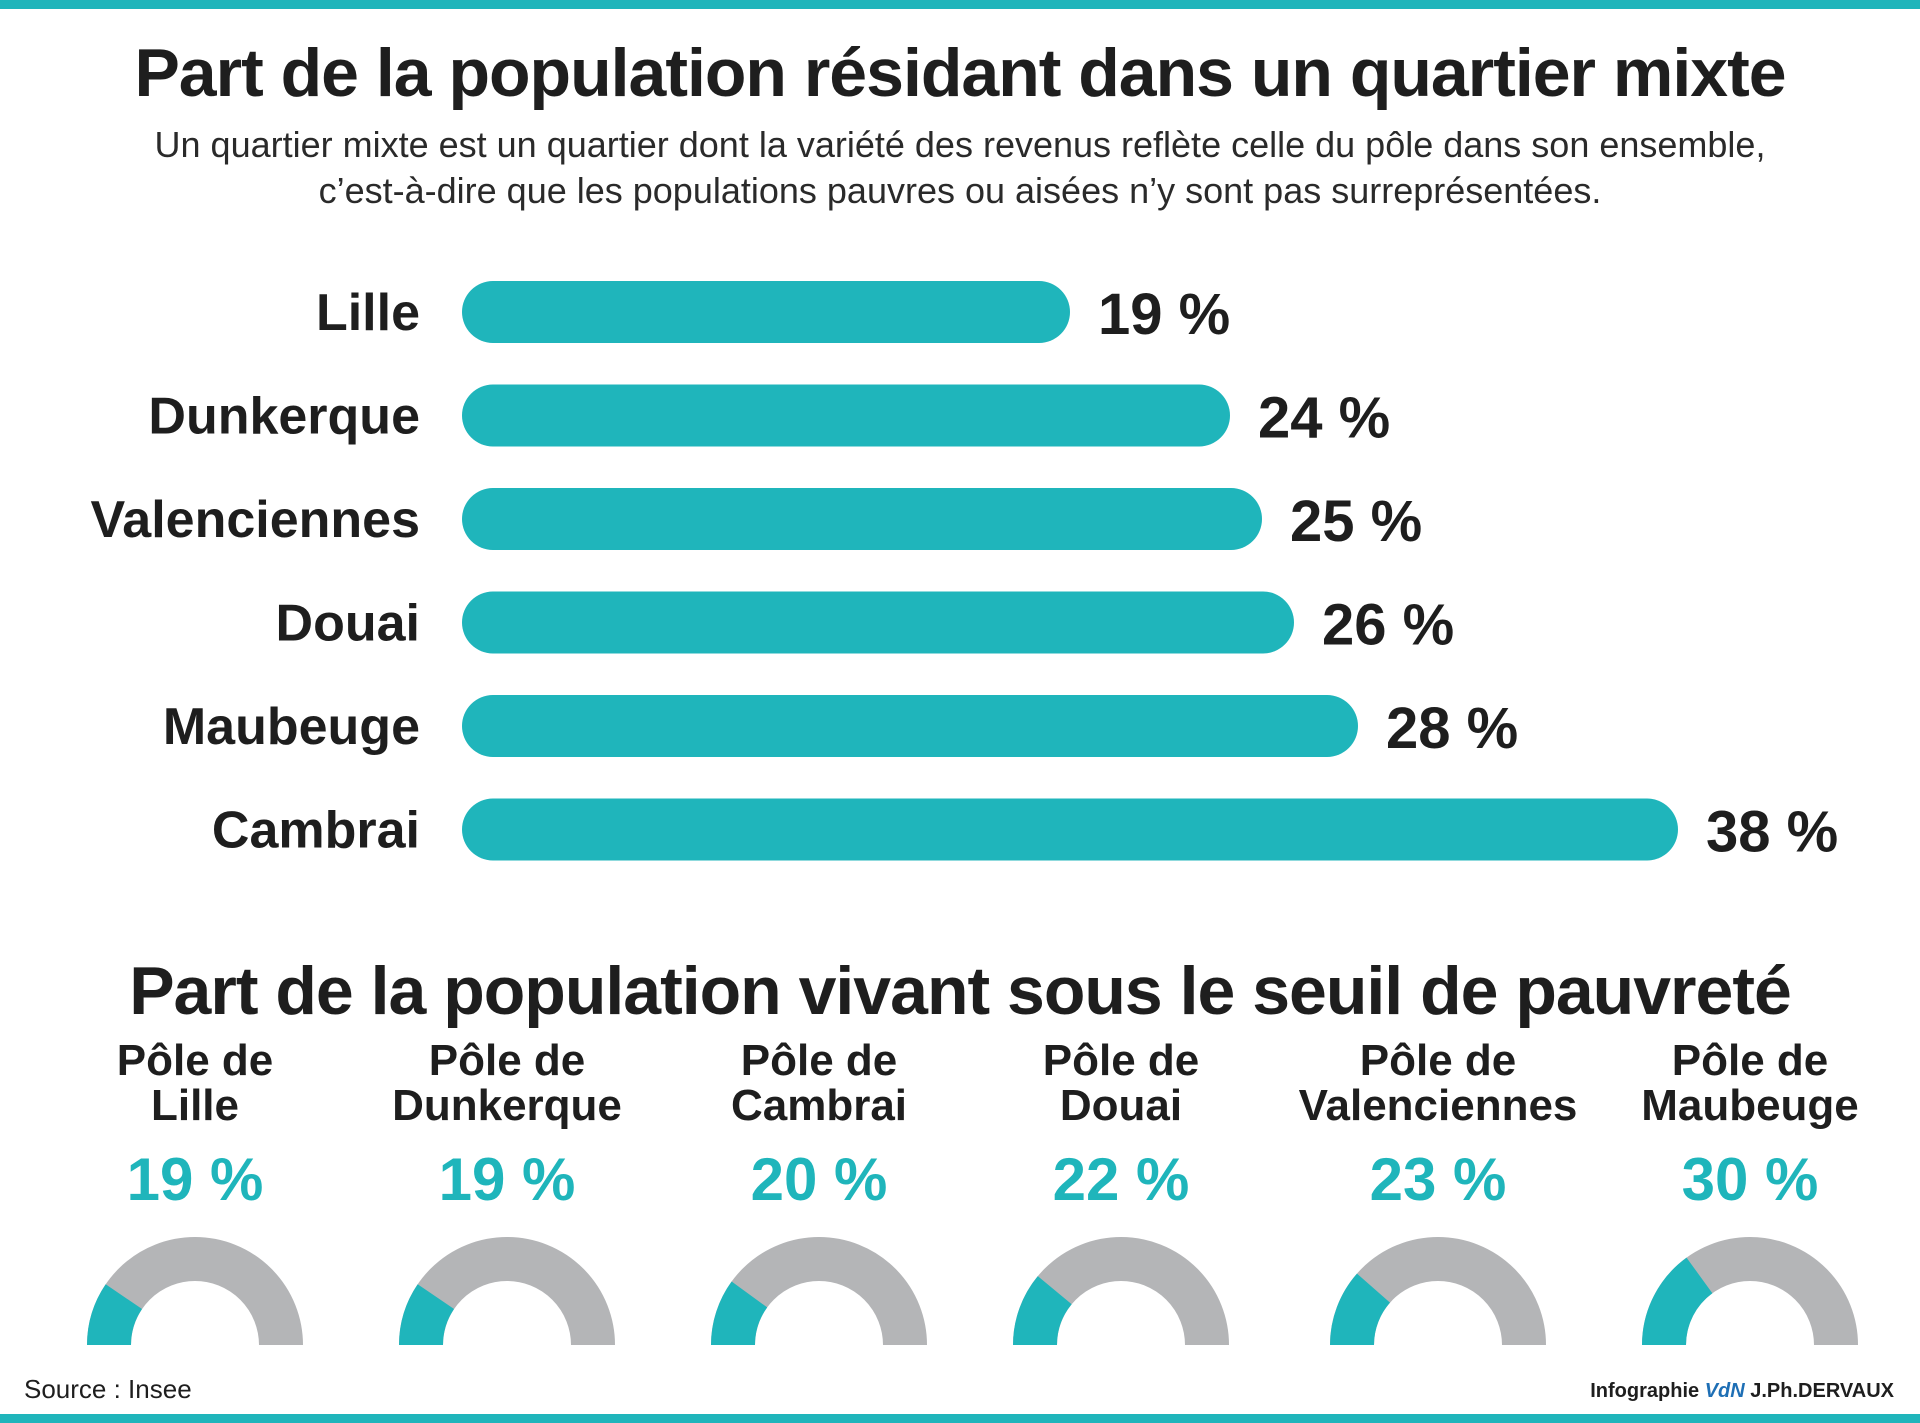 This screenshot has height=1423, width=1920. I want to click on gauge-value-label: 23 %, so click(1438, 1179).